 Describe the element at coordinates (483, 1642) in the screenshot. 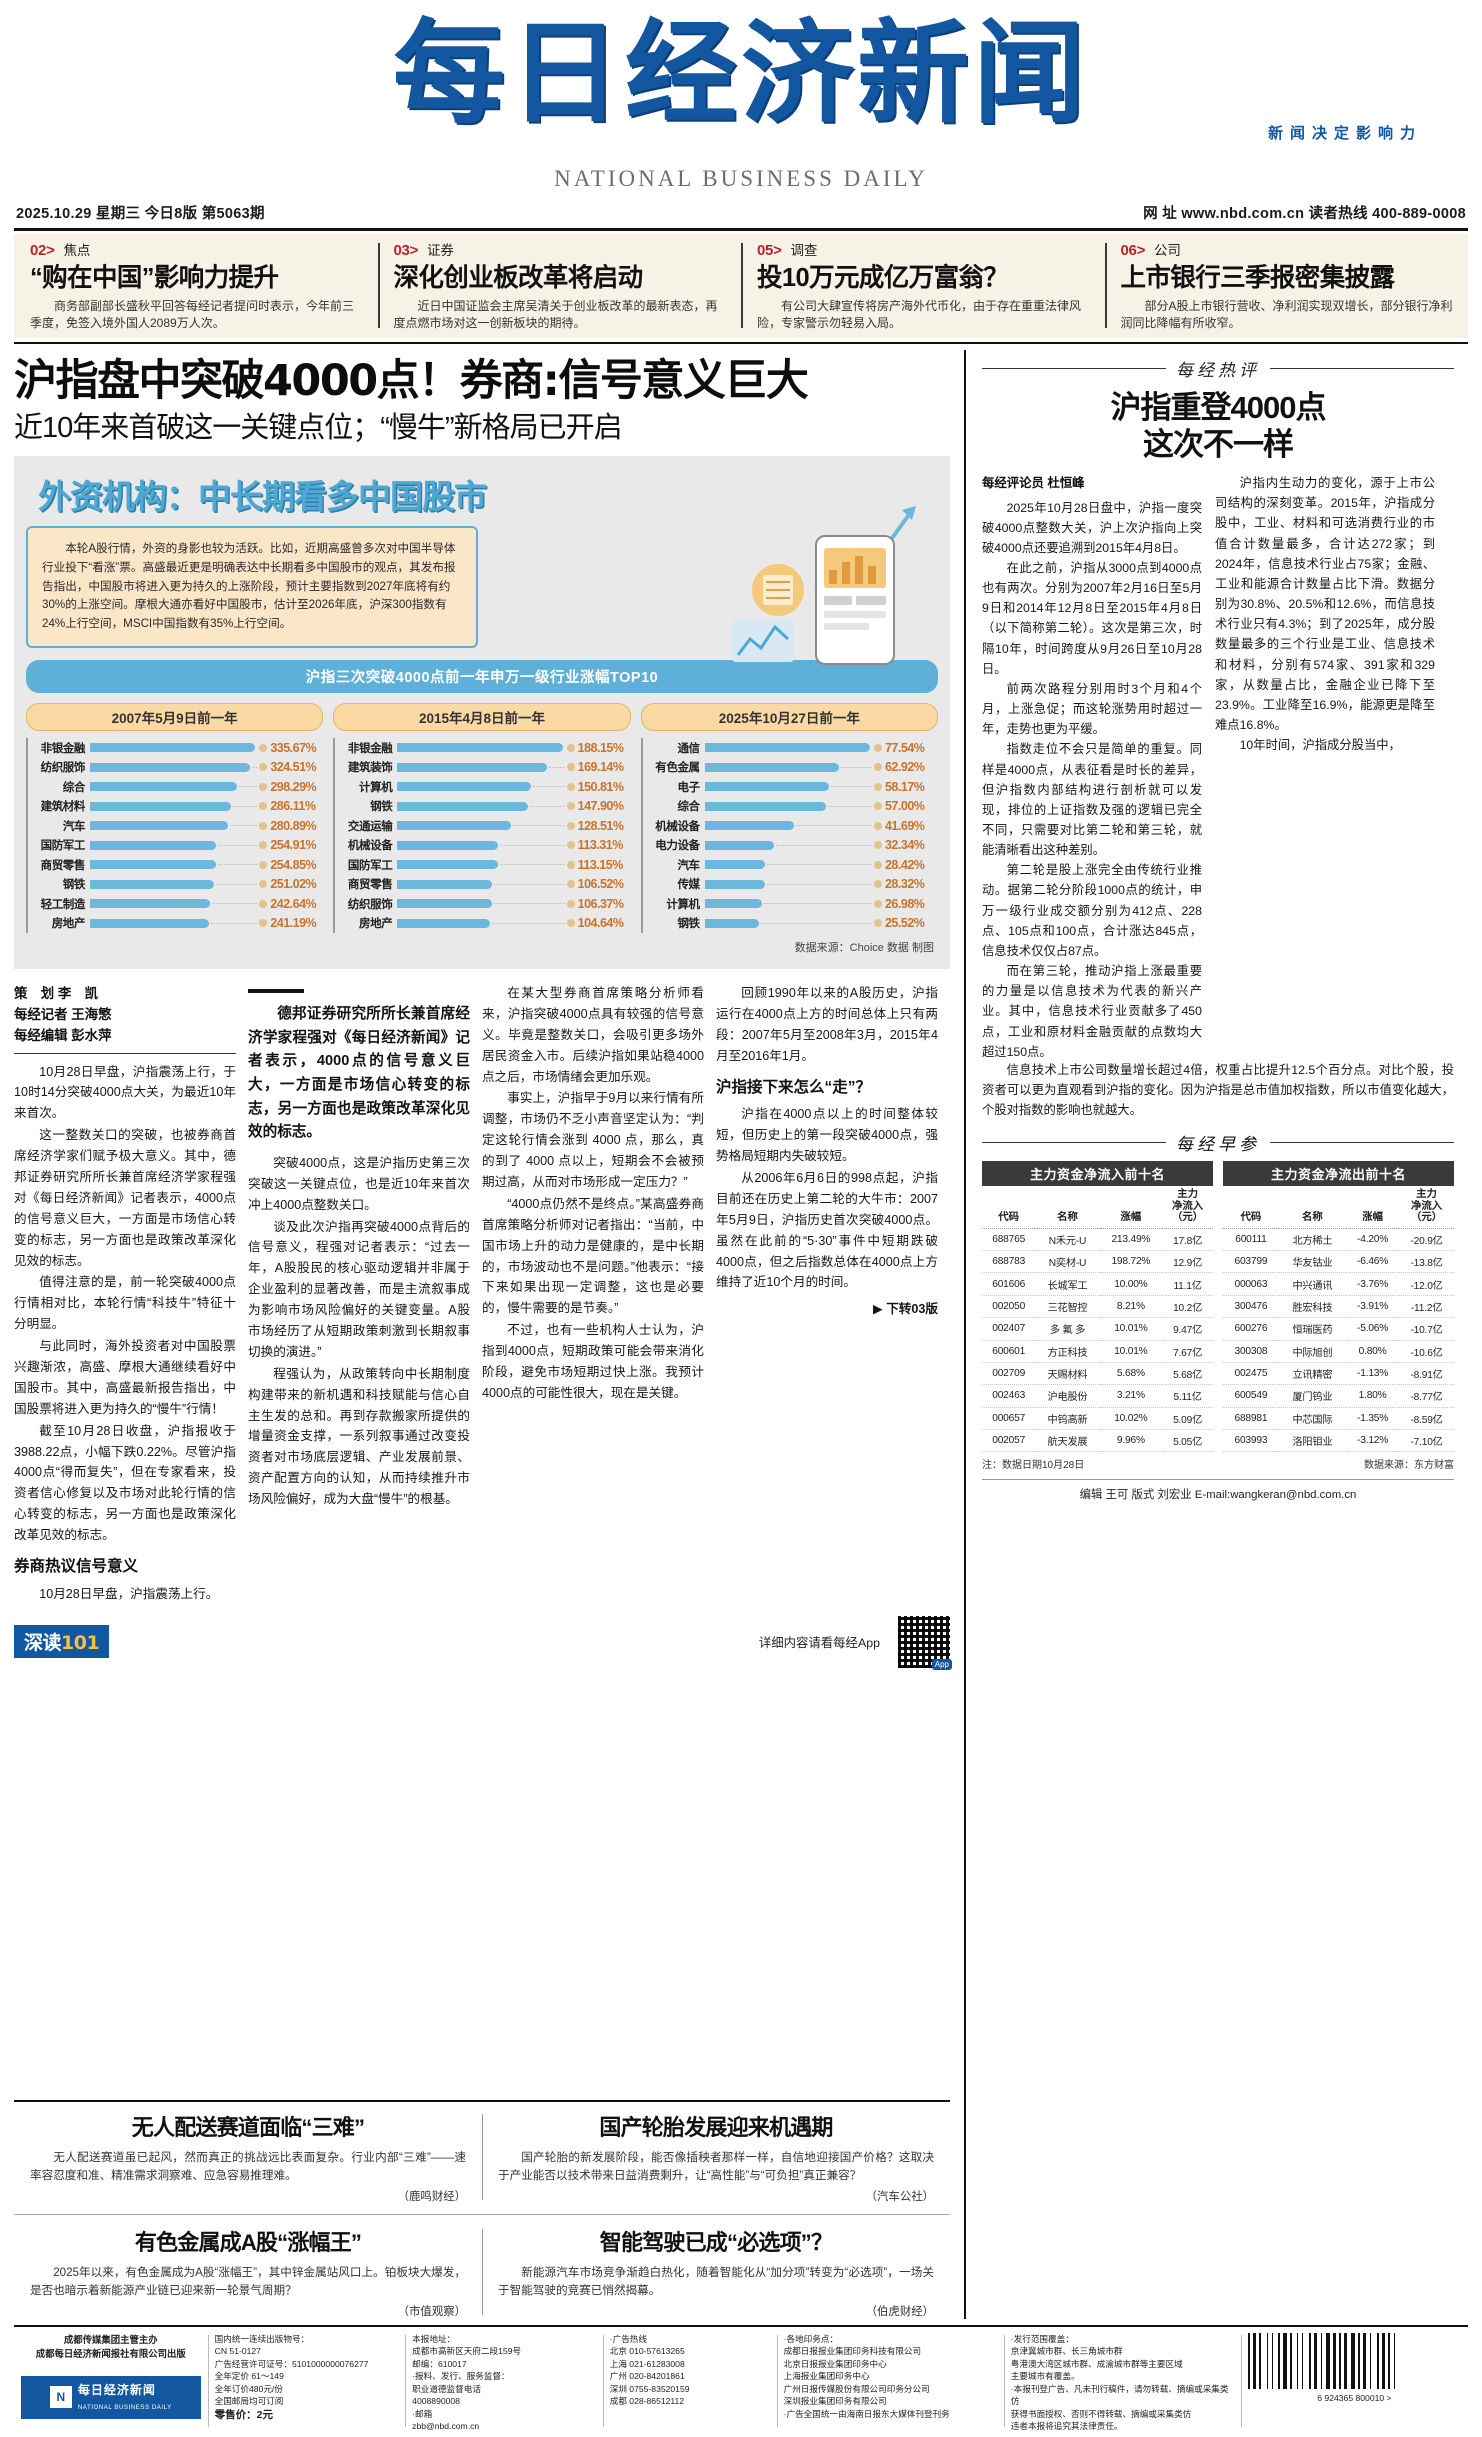

I see `deep-read-strip: 深读101 详细内容请看每经App` at that location.